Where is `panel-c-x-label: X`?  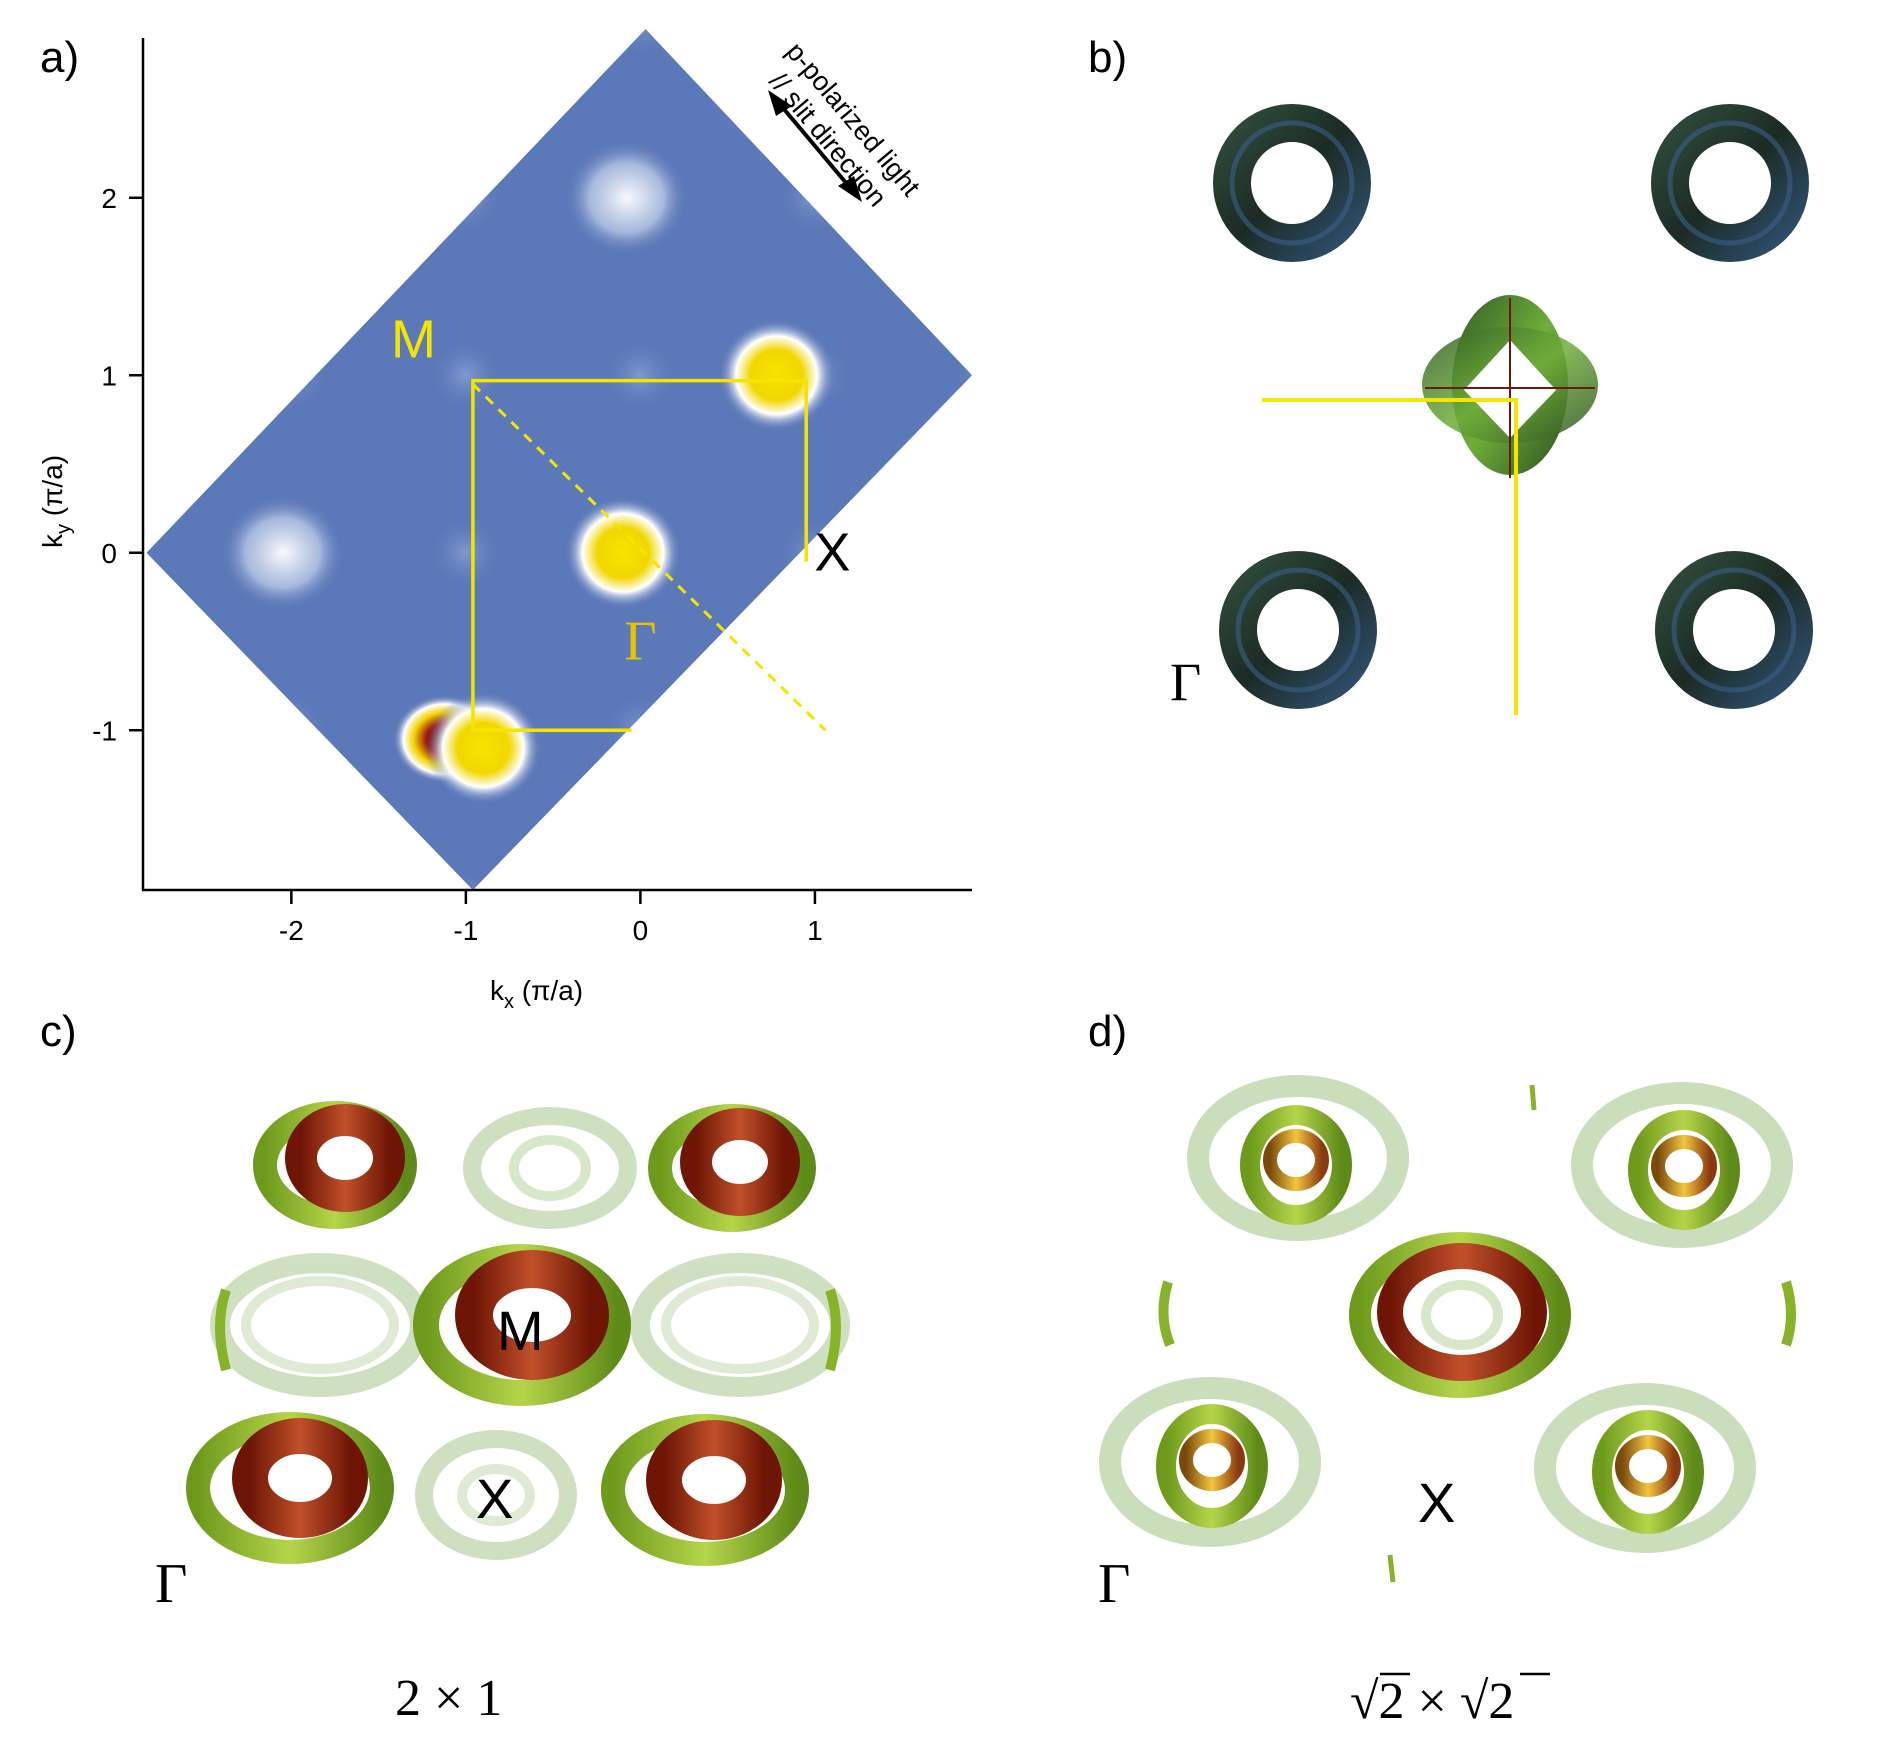 panel-c-x-label: X is located at coordinates (494, 1498).